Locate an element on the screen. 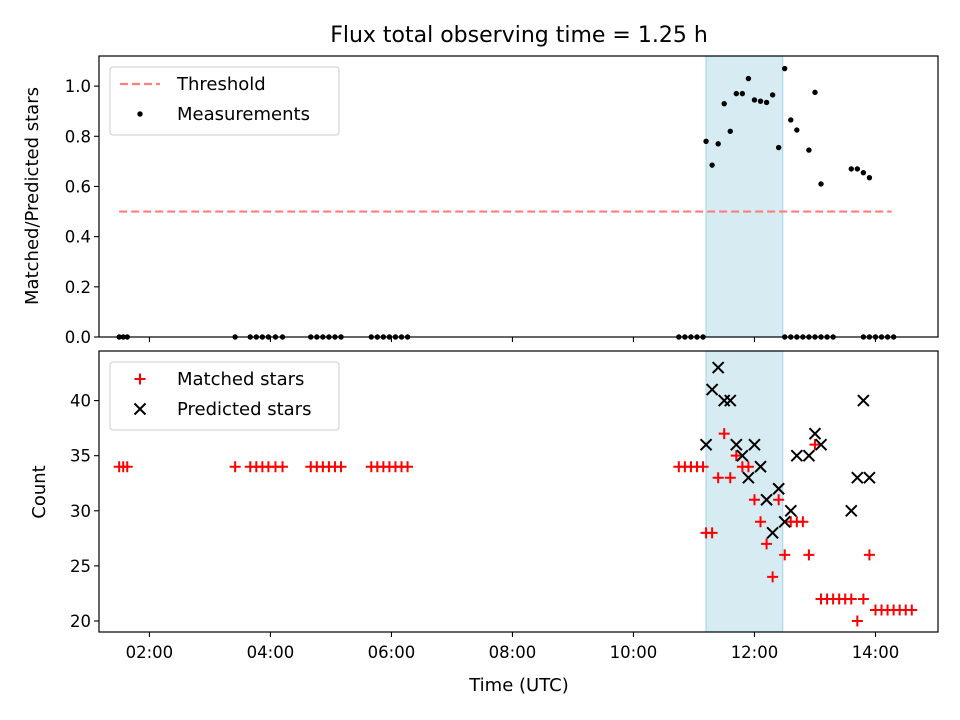  bottom-y-tick-label: 20 is located at coordinates (80, 621).